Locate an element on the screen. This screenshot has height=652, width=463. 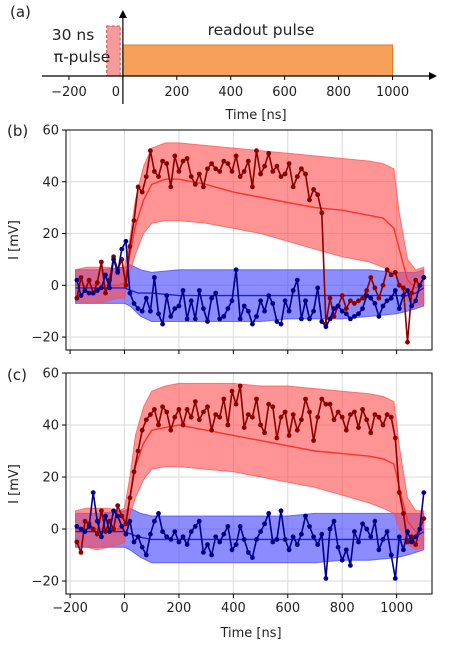
panel-c-label: (c) is located at coordinates (17, 375).